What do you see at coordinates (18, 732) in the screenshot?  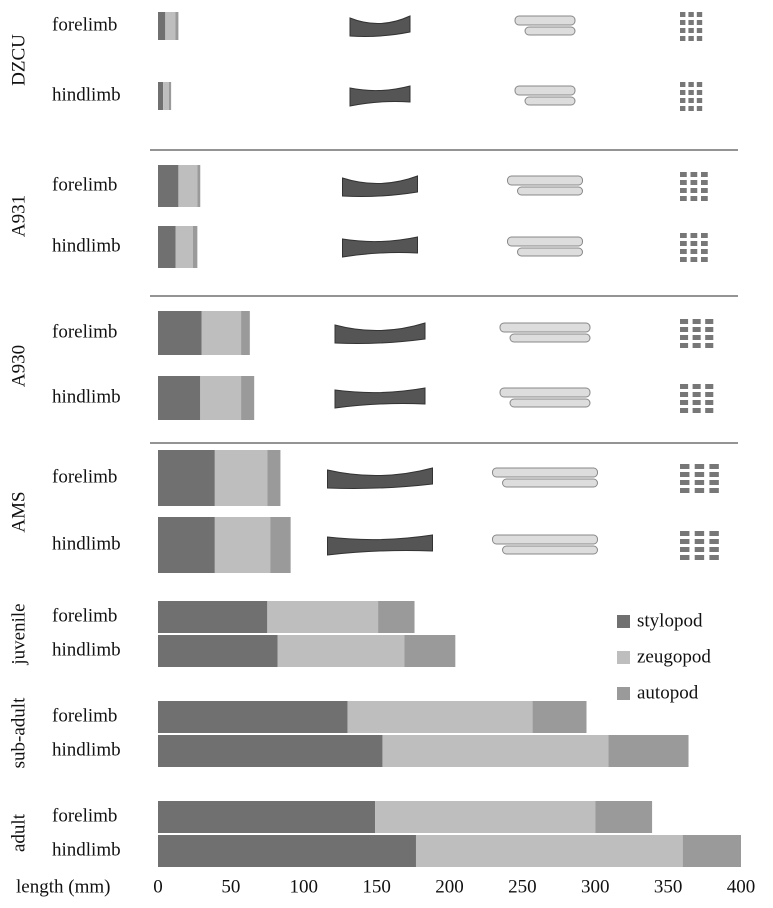 I see `group-label: sub-adult` at bounding box center [18, 732].